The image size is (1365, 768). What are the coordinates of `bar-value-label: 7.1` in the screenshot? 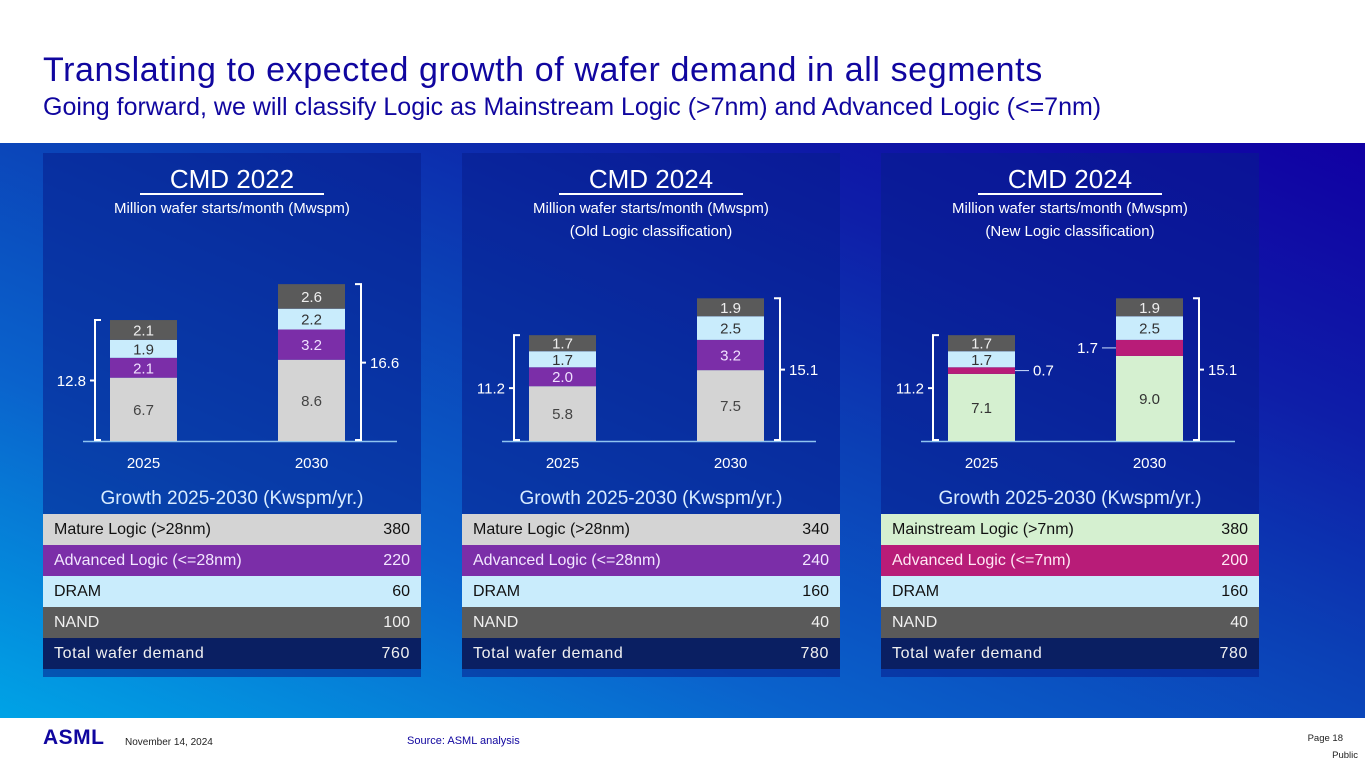 It's located at (981, 408).